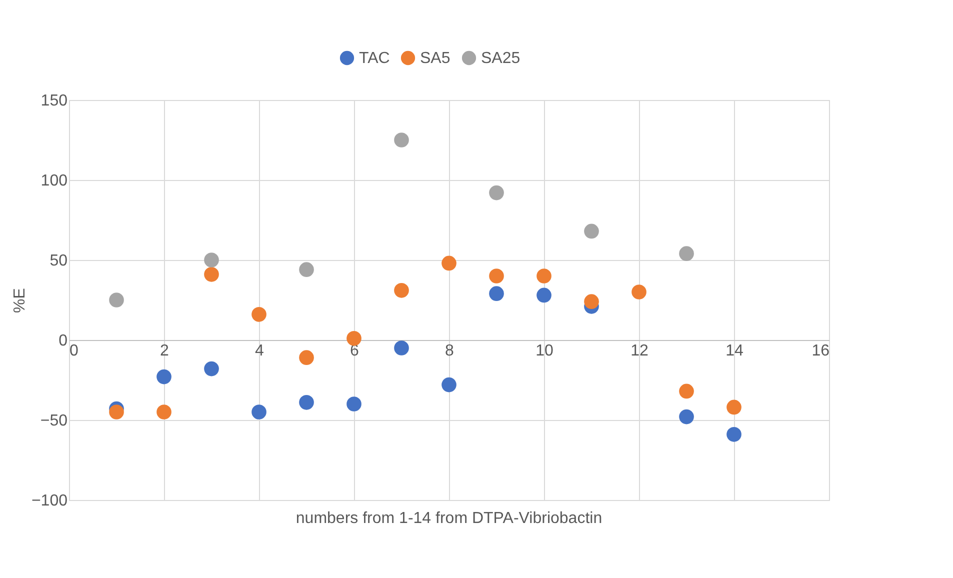 This screenshot has width=953, height=578. I want to click on x-tick-label: 2, so click(165, 351).